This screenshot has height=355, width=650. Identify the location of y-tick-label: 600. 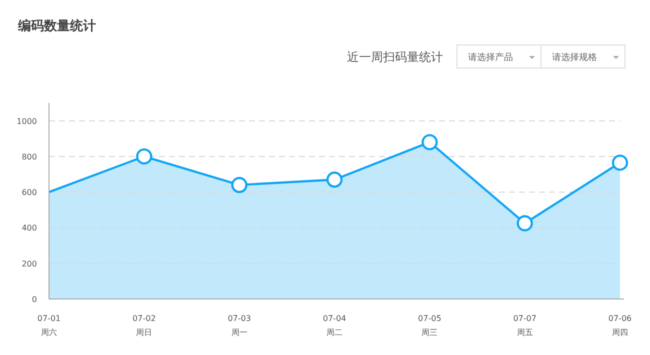
(29, 193).